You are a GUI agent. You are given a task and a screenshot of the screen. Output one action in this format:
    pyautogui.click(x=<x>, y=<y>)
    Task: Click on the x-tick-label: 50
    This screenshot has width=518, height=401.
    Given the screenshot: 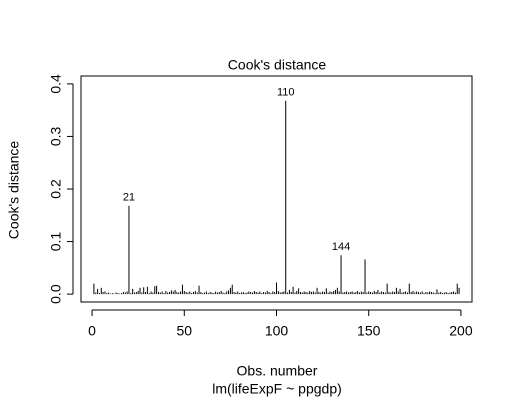 What is the action you would take?
    pyautogui.click(x=184, y=331)
    